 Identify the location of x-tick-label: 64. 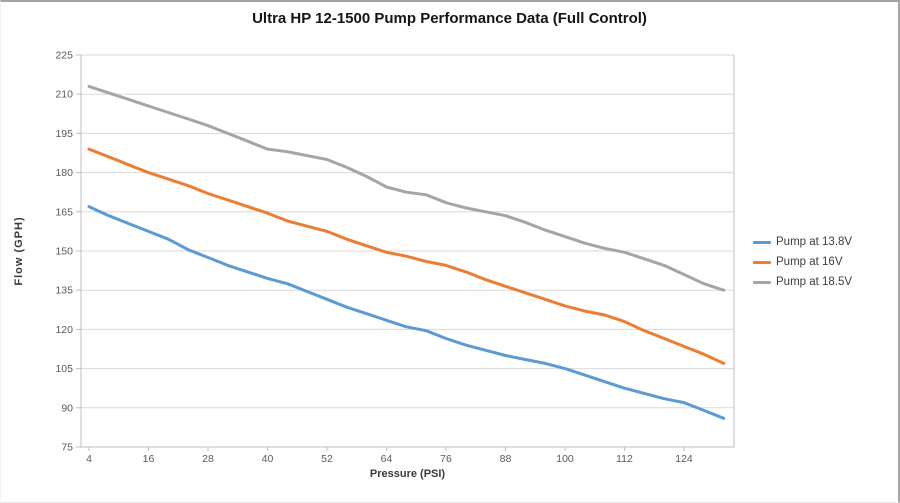
(387, 459).